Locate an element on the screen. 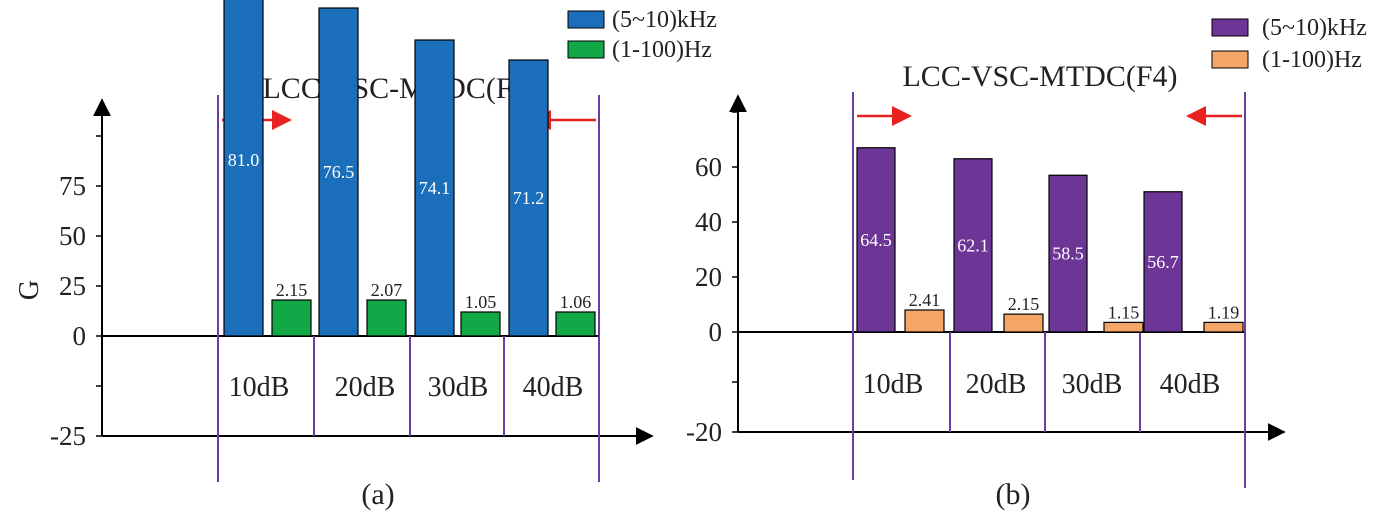 The height and width of the screenshot is (516, 1400). data-label: 2.41 is located at coordinates (925, 300).